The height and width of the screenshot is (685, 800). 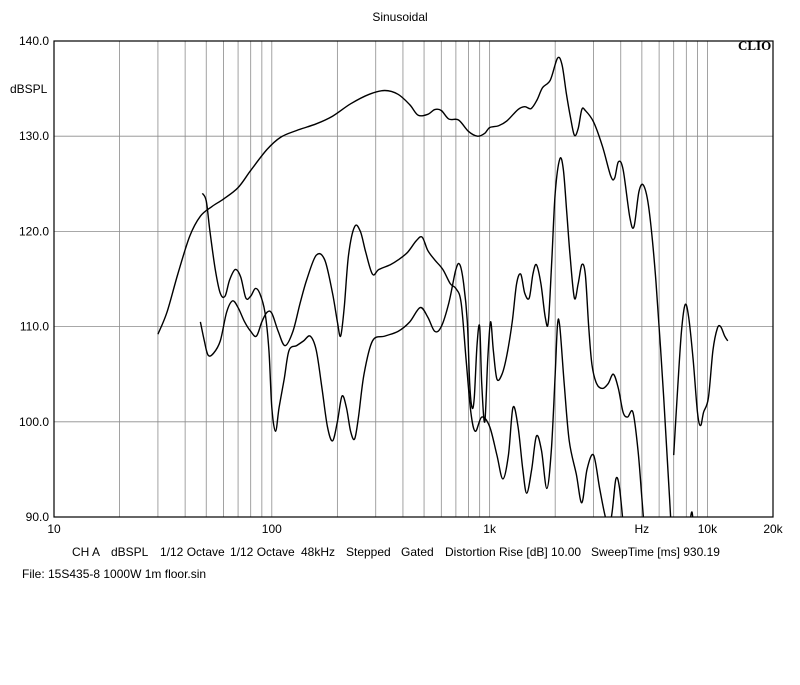 I want to click on footer-smoothing-1: 1/12 Octave, so click(x=192, y=552).